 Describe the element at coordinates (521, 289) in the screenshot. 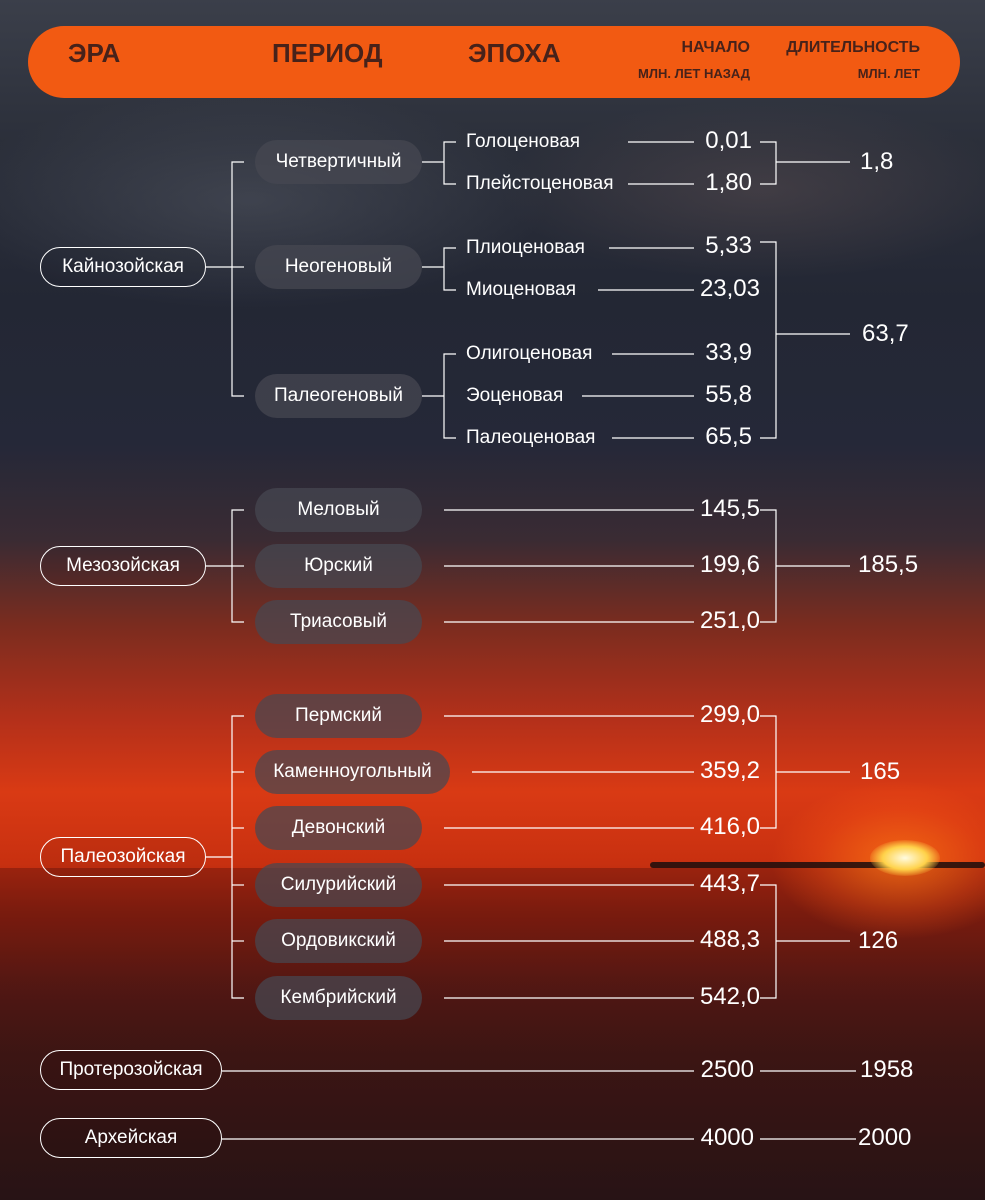

I see `epoch-miocene: Миоценовая` at that location.